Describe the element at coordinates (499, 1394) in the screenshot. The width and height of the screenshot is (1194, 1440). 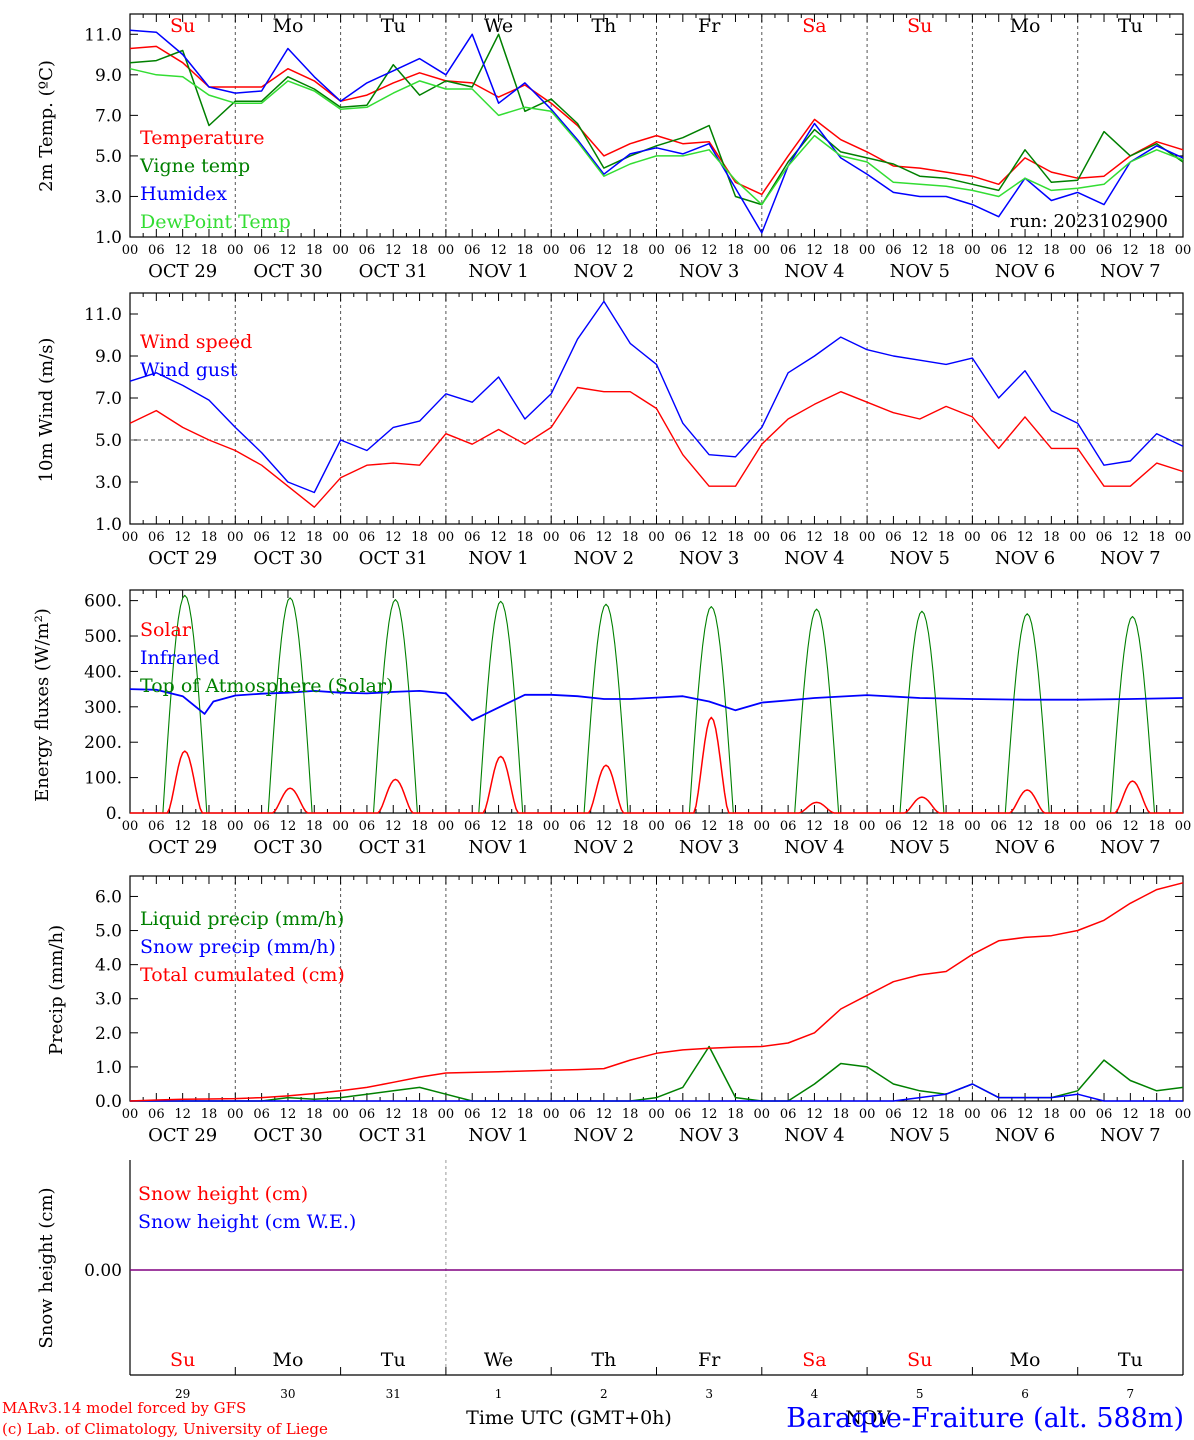
I see `day-number: 1` at that location.